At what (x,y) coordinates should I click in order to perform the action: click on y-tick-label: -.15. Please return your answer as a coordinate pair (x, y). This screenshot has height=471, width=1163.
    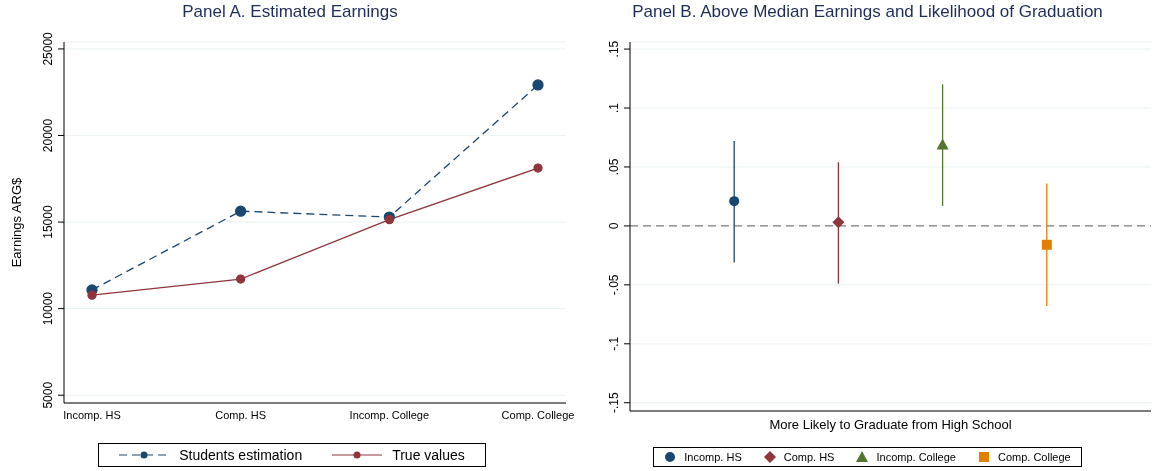
    Looking at the image, I should click on (614, 403).